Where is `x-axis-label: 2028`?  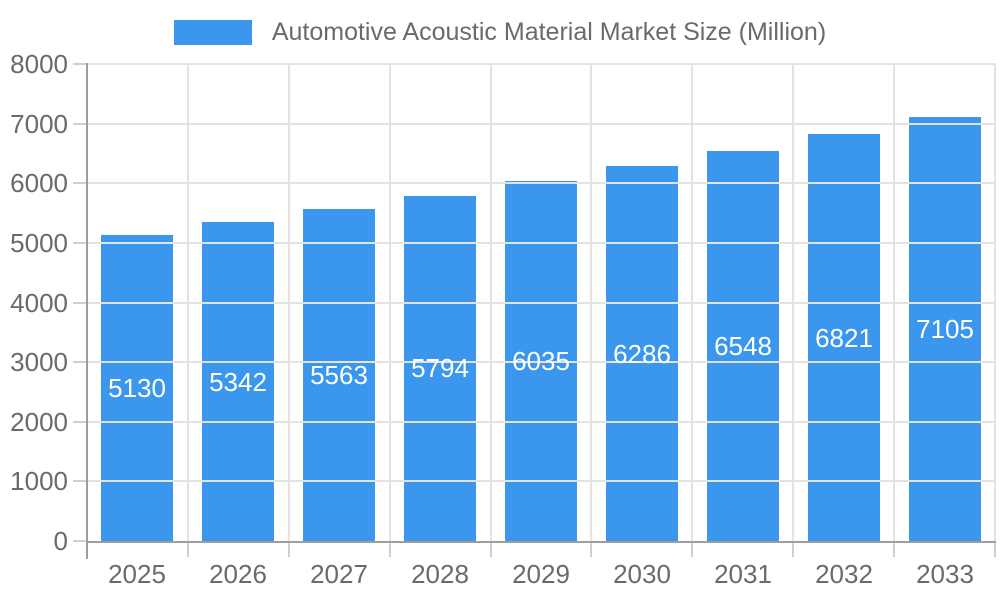 x-axis-label: 2028 is located at coordinates (440, 574).